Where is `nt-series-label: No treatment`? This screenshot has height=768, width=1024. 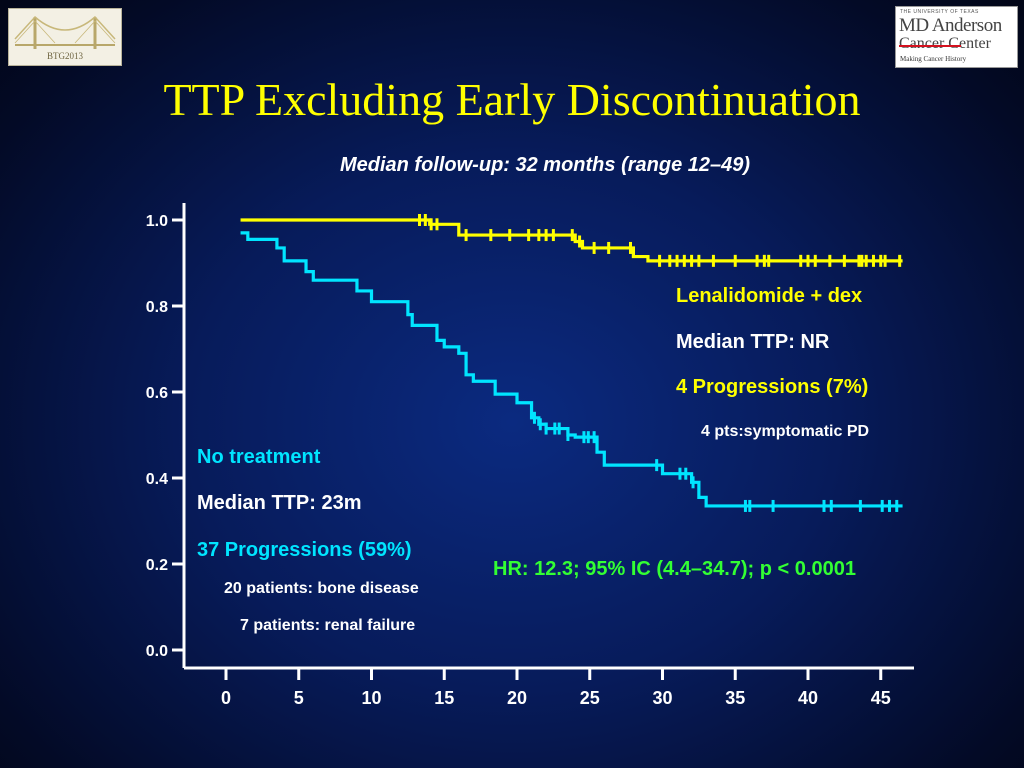 nt-series-label: No treatment is located at coordinates (259, 457).